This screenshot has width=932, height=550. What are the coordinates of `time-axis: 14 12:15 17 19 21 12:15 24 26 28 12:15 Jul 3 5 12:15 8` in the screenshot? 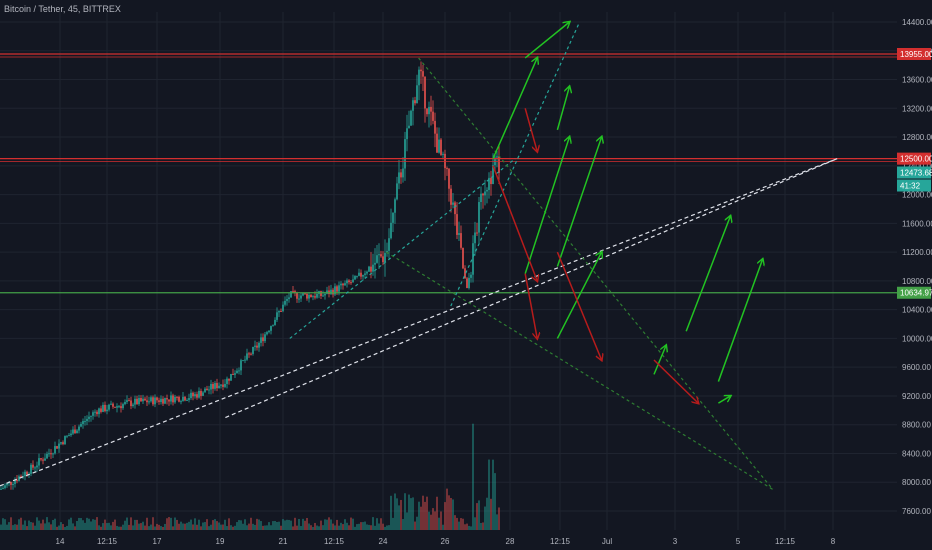 It's located at (448, 540).